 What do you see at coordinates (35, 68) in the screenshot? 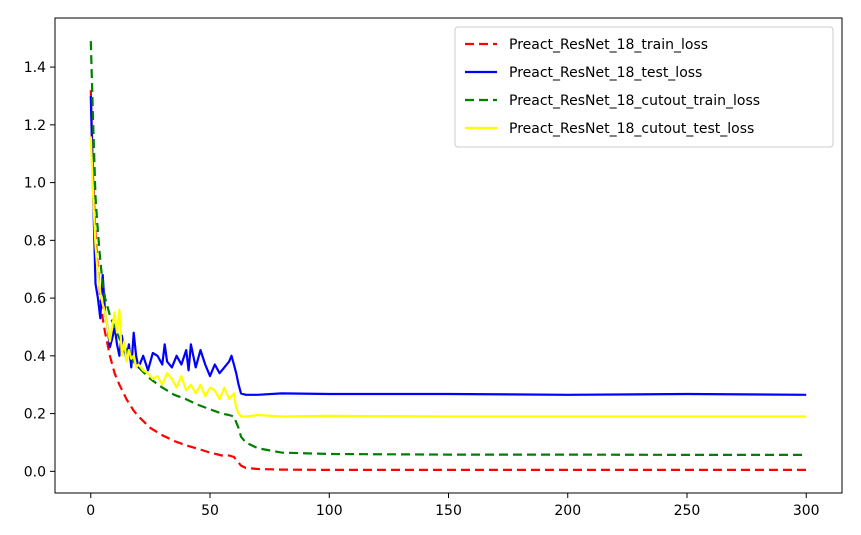
I see `y-tick-label: 1.4` at bounding box center [35, 68].